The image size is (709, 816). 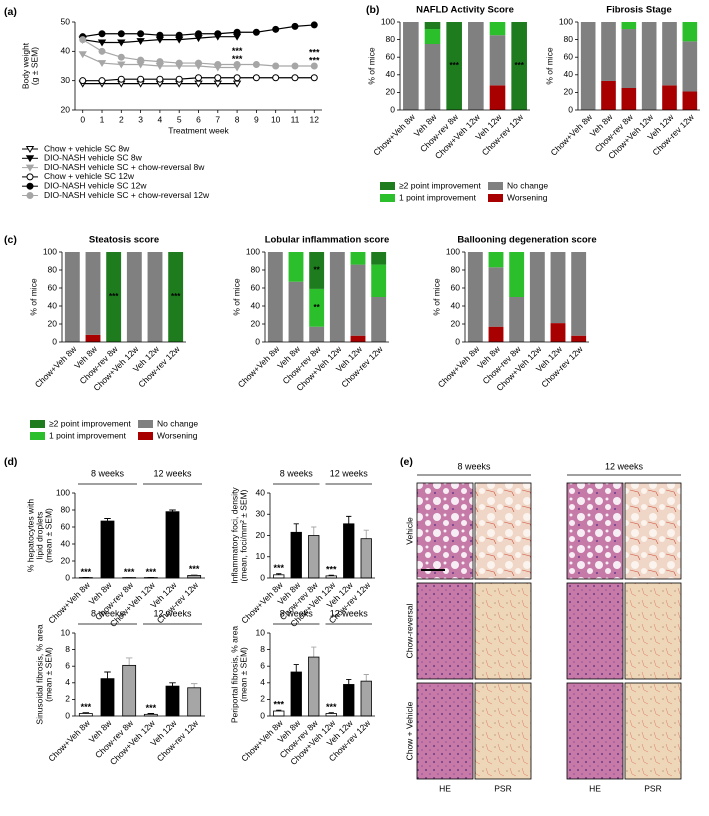 What do you see at coordinates (262, 699) in the screenshot?
I see `y-tick-label: 2` at bounding box center [262, 699].